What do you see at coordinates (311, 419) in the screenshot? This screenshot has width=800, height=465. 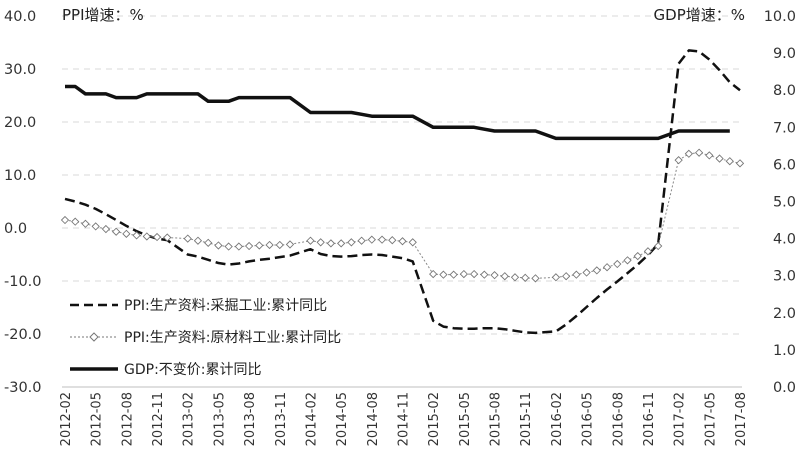 I see `x-tick-label: 2014-02` at bounding box center [311, 419].